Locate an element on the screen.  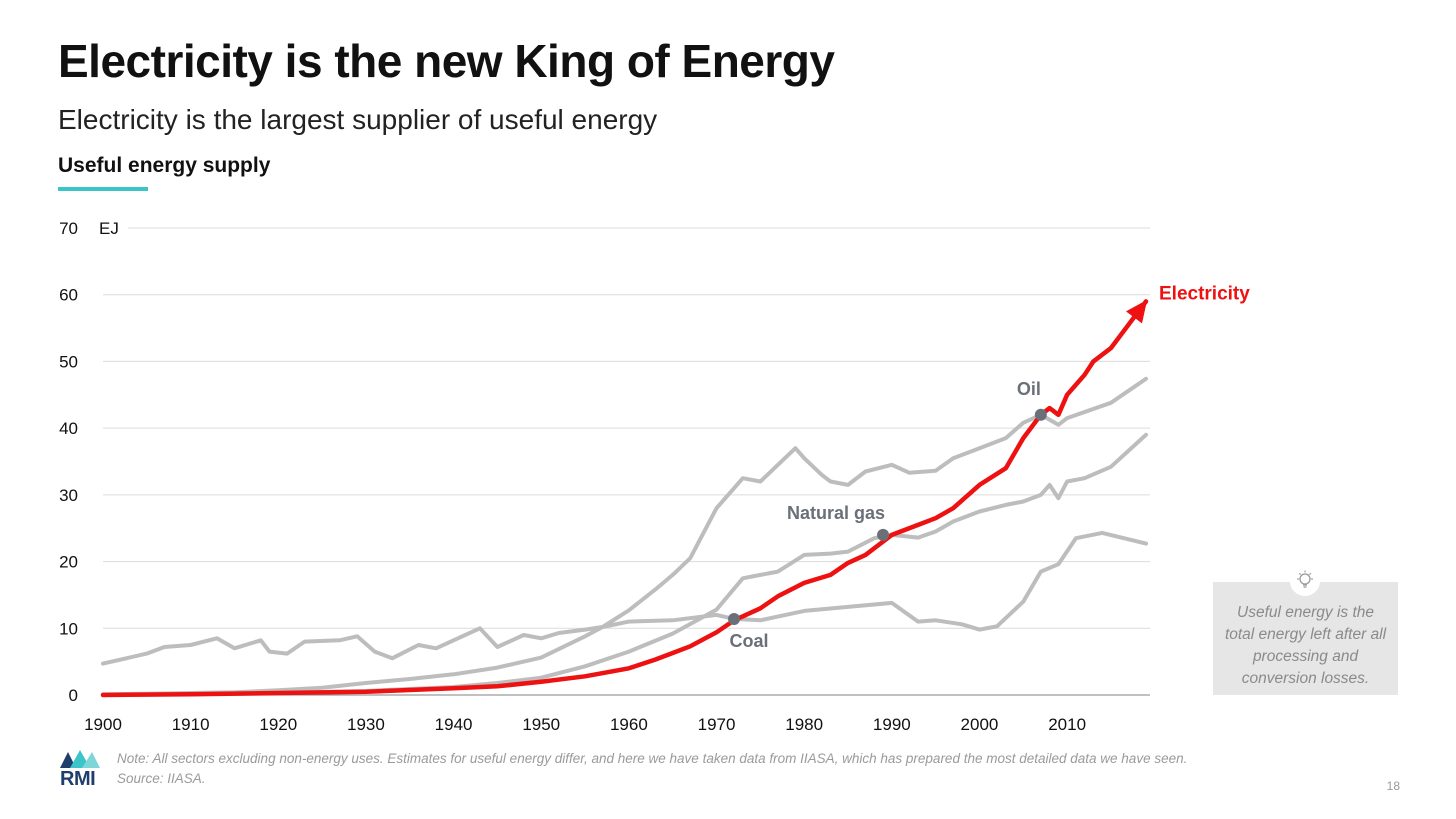
section-label: Useful energy supply is located at coordinates (164, 165).